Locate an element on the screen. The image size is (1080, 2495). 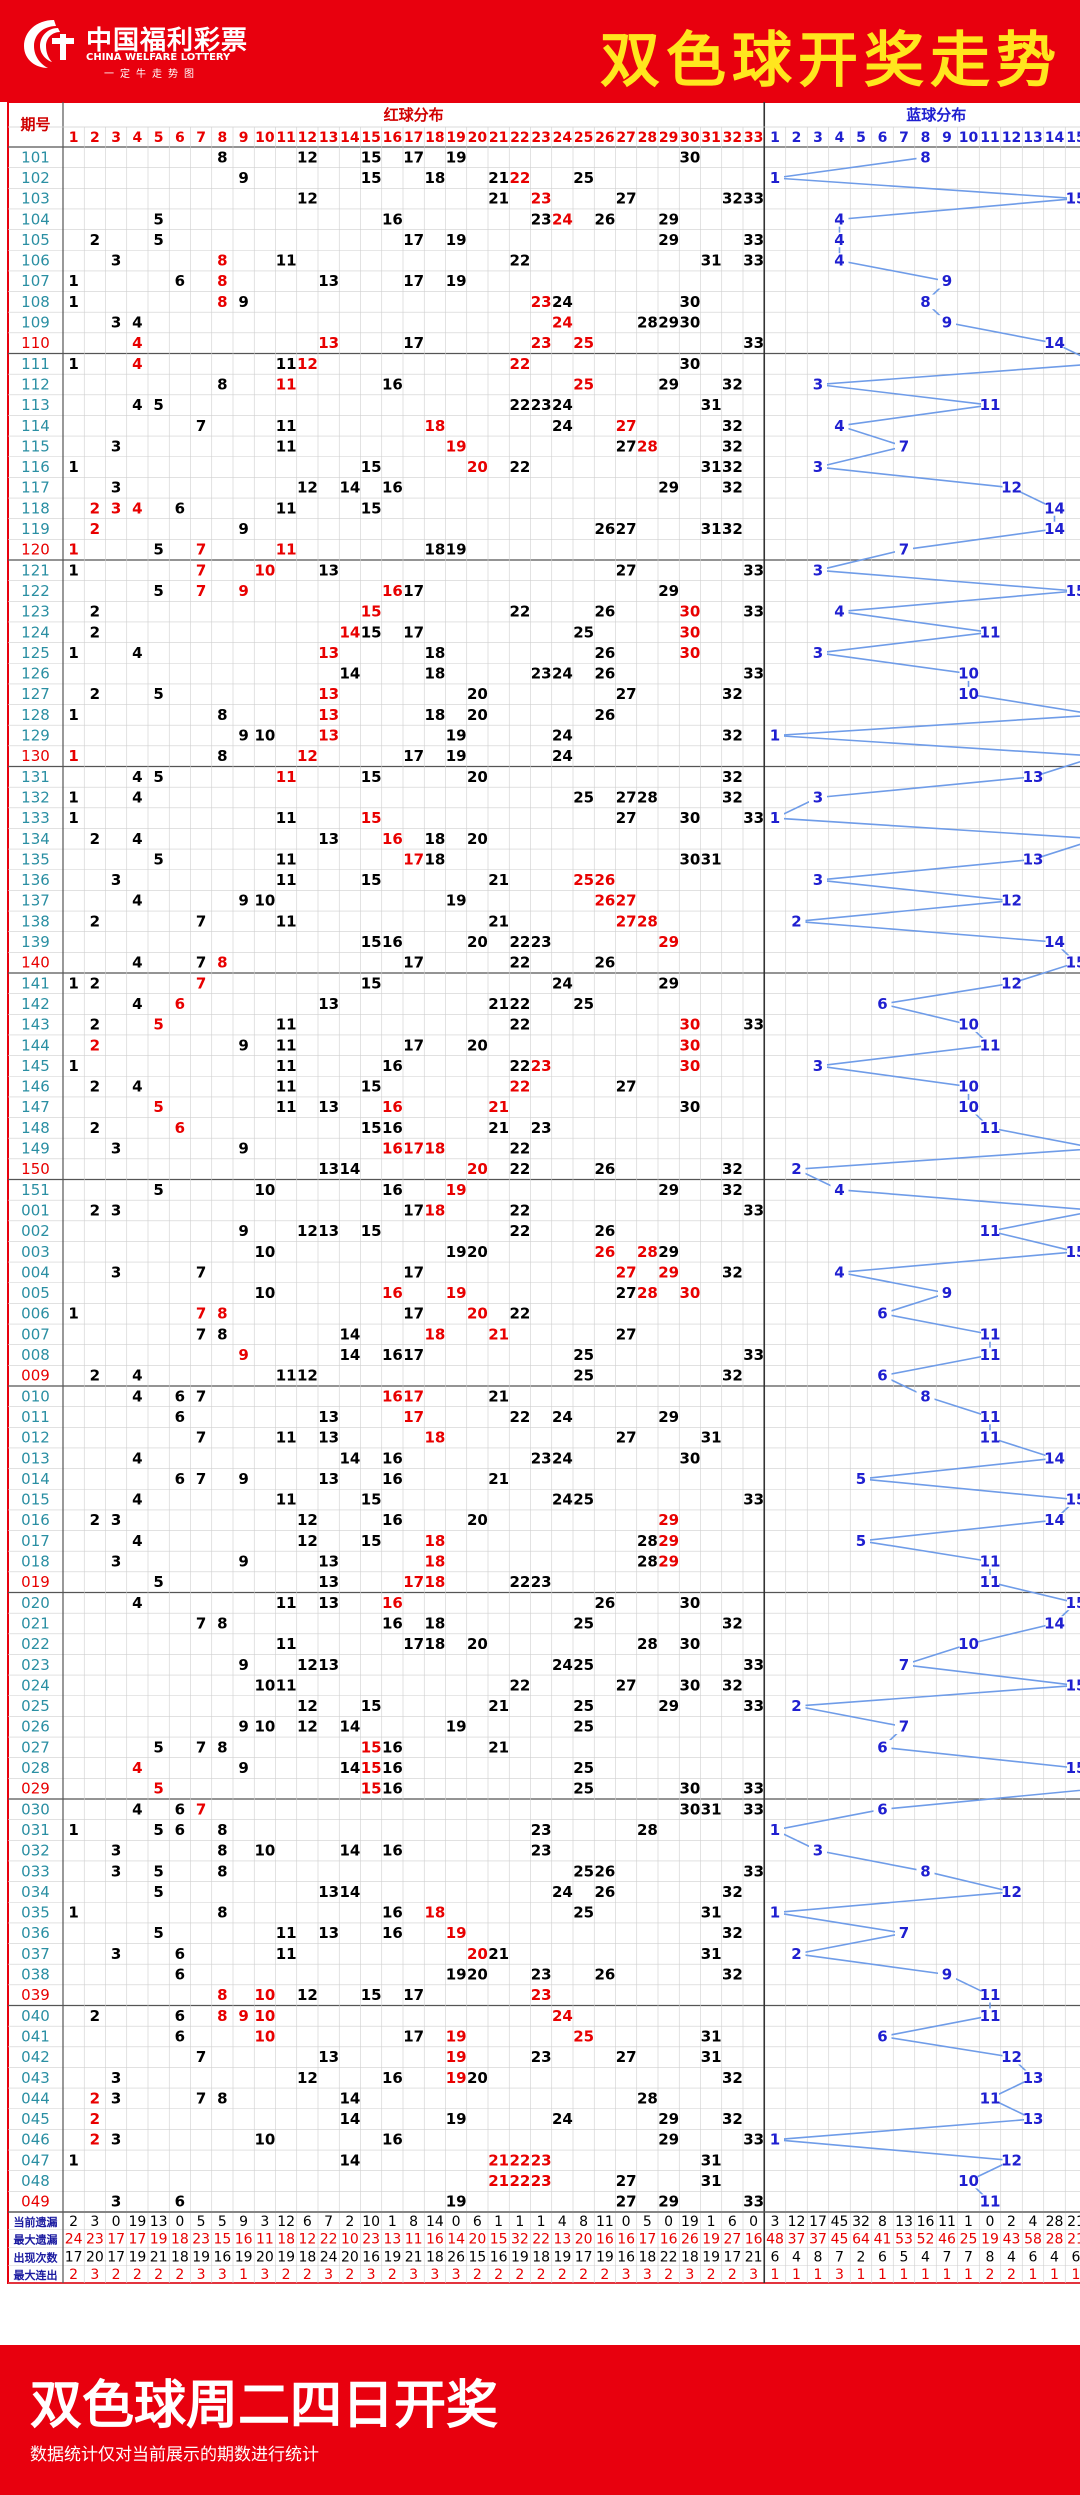
blue-column-label: 15 is located at coordinates (1073, 138).